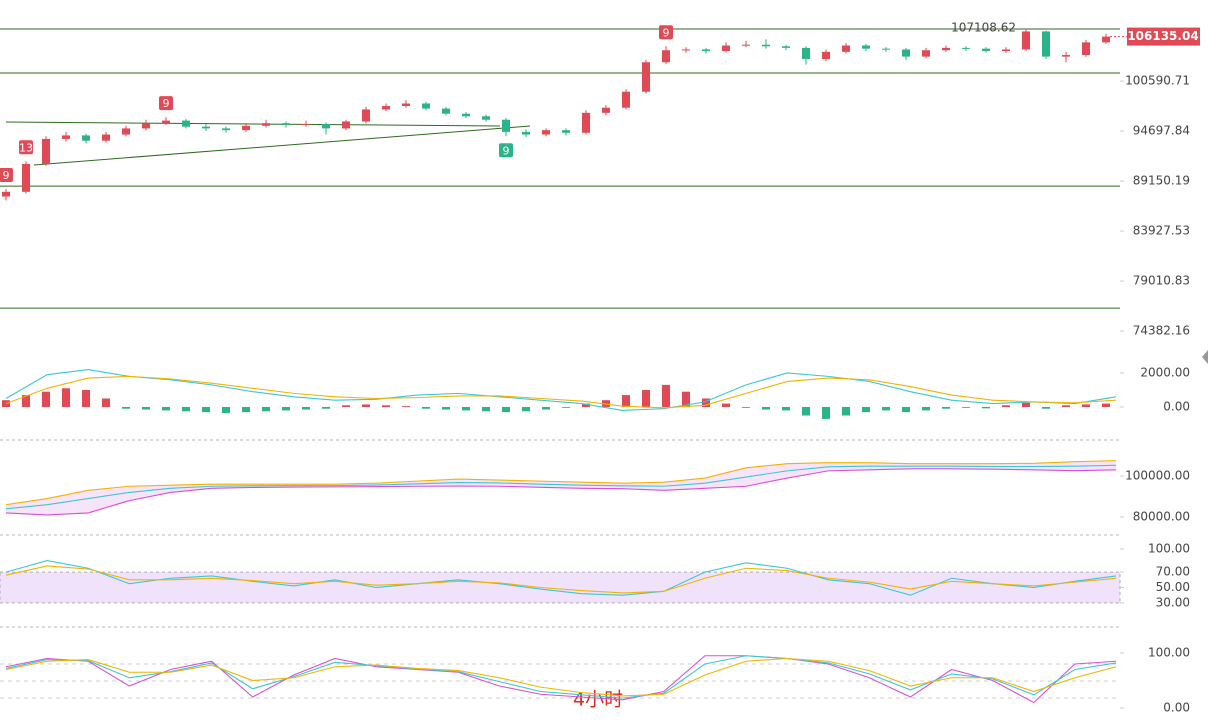 Image resolution: width=1213 pixels, height=725 pixels. What do you see at coordinates (1205, 357) in the screenshot?
I see `side-tab` at bounding box center [1205, 357].